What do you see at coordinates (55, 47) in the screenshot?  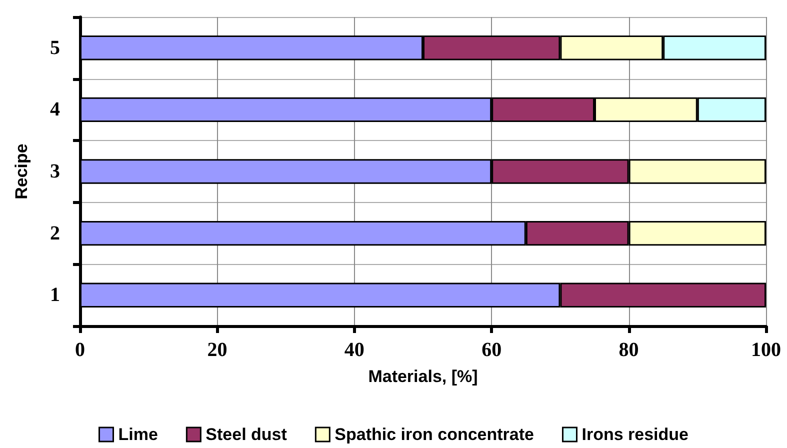 I see `y-tick-label: 5` at bounding box center [55, 47].